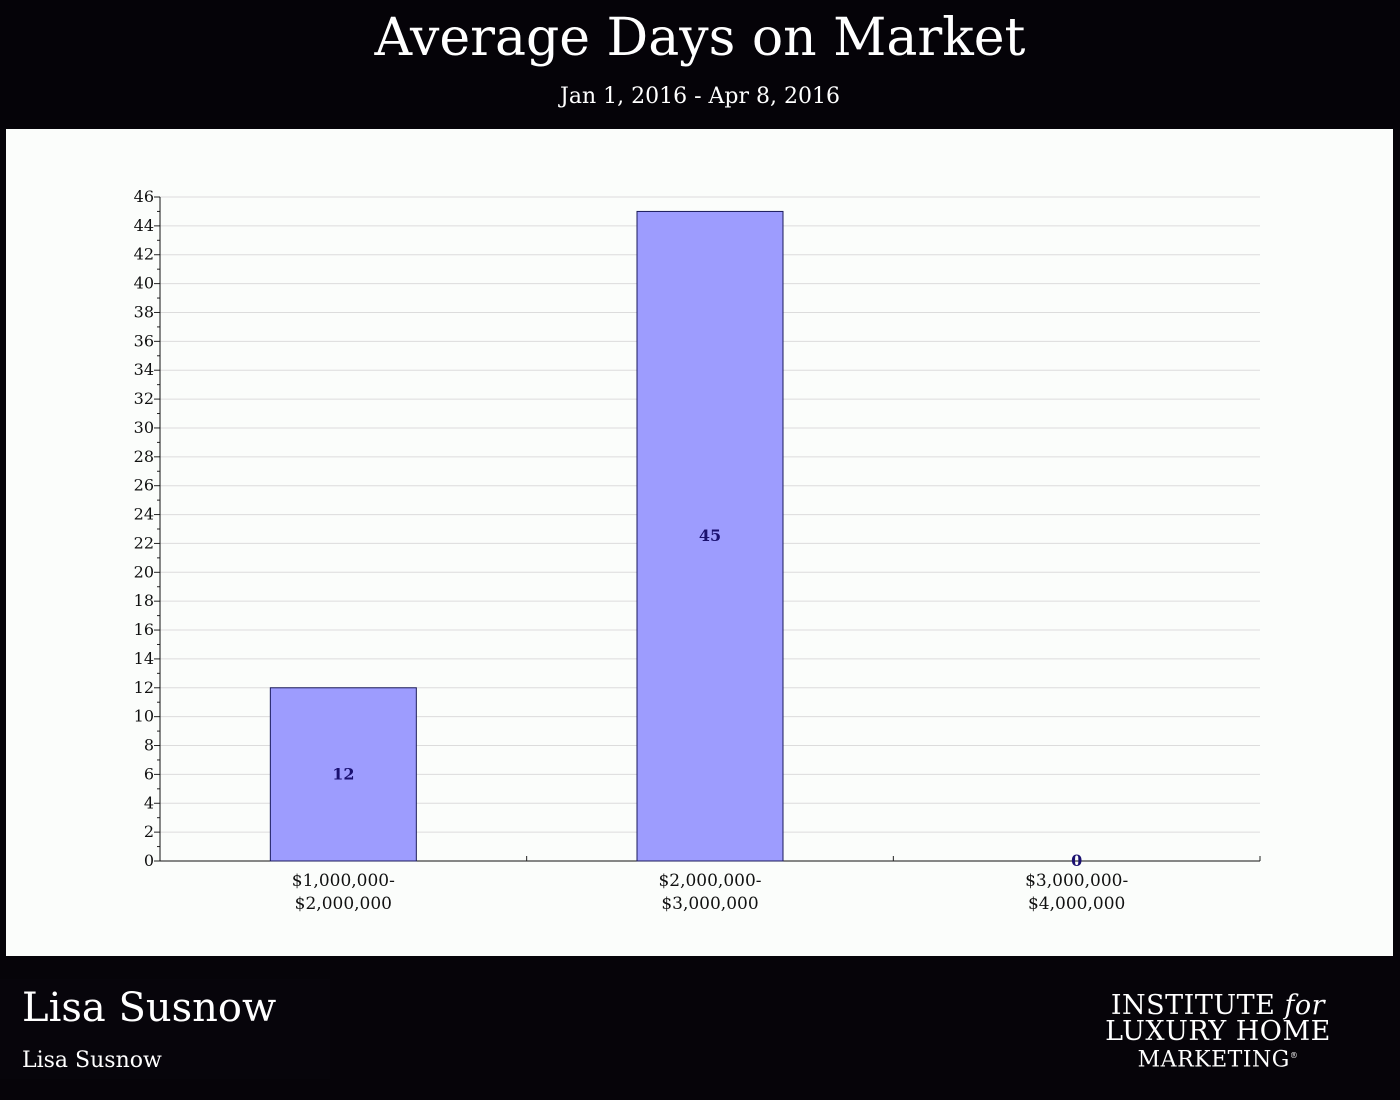 This screenshot has height=1100, width=1400. What do you see at coordinates (144, 456) in the screenshot?
I see `y-tick-label: 28` at bounding box center [144, 456].